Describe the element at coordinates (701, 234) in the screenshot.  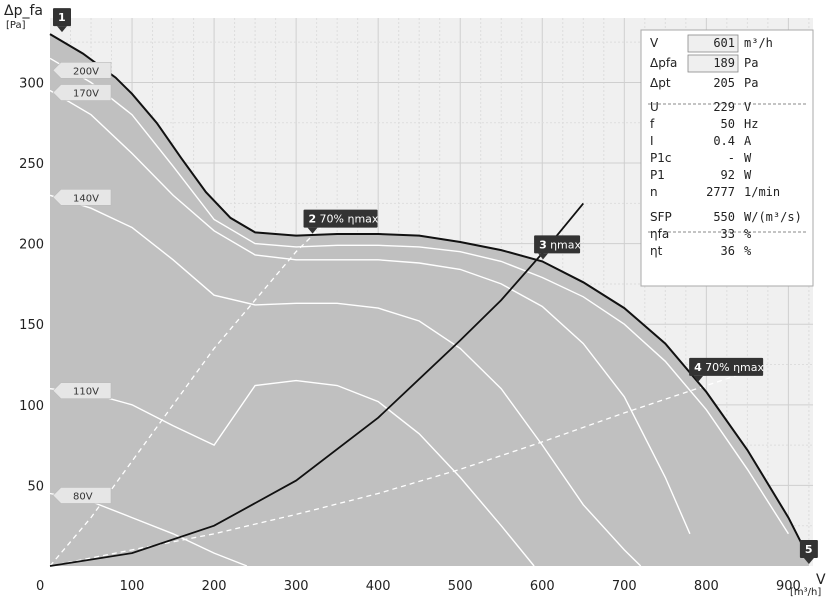
I see `info-row-ηfa: ηfa 33%` at that location.